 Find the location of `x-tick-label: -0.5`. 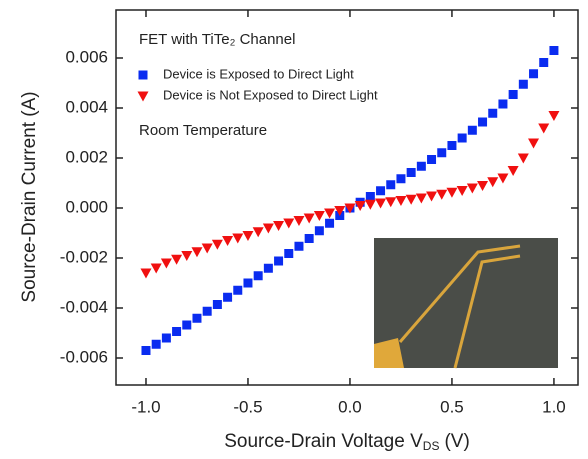

x-tick-label: -0.5 is located at coordinates (247, 406).